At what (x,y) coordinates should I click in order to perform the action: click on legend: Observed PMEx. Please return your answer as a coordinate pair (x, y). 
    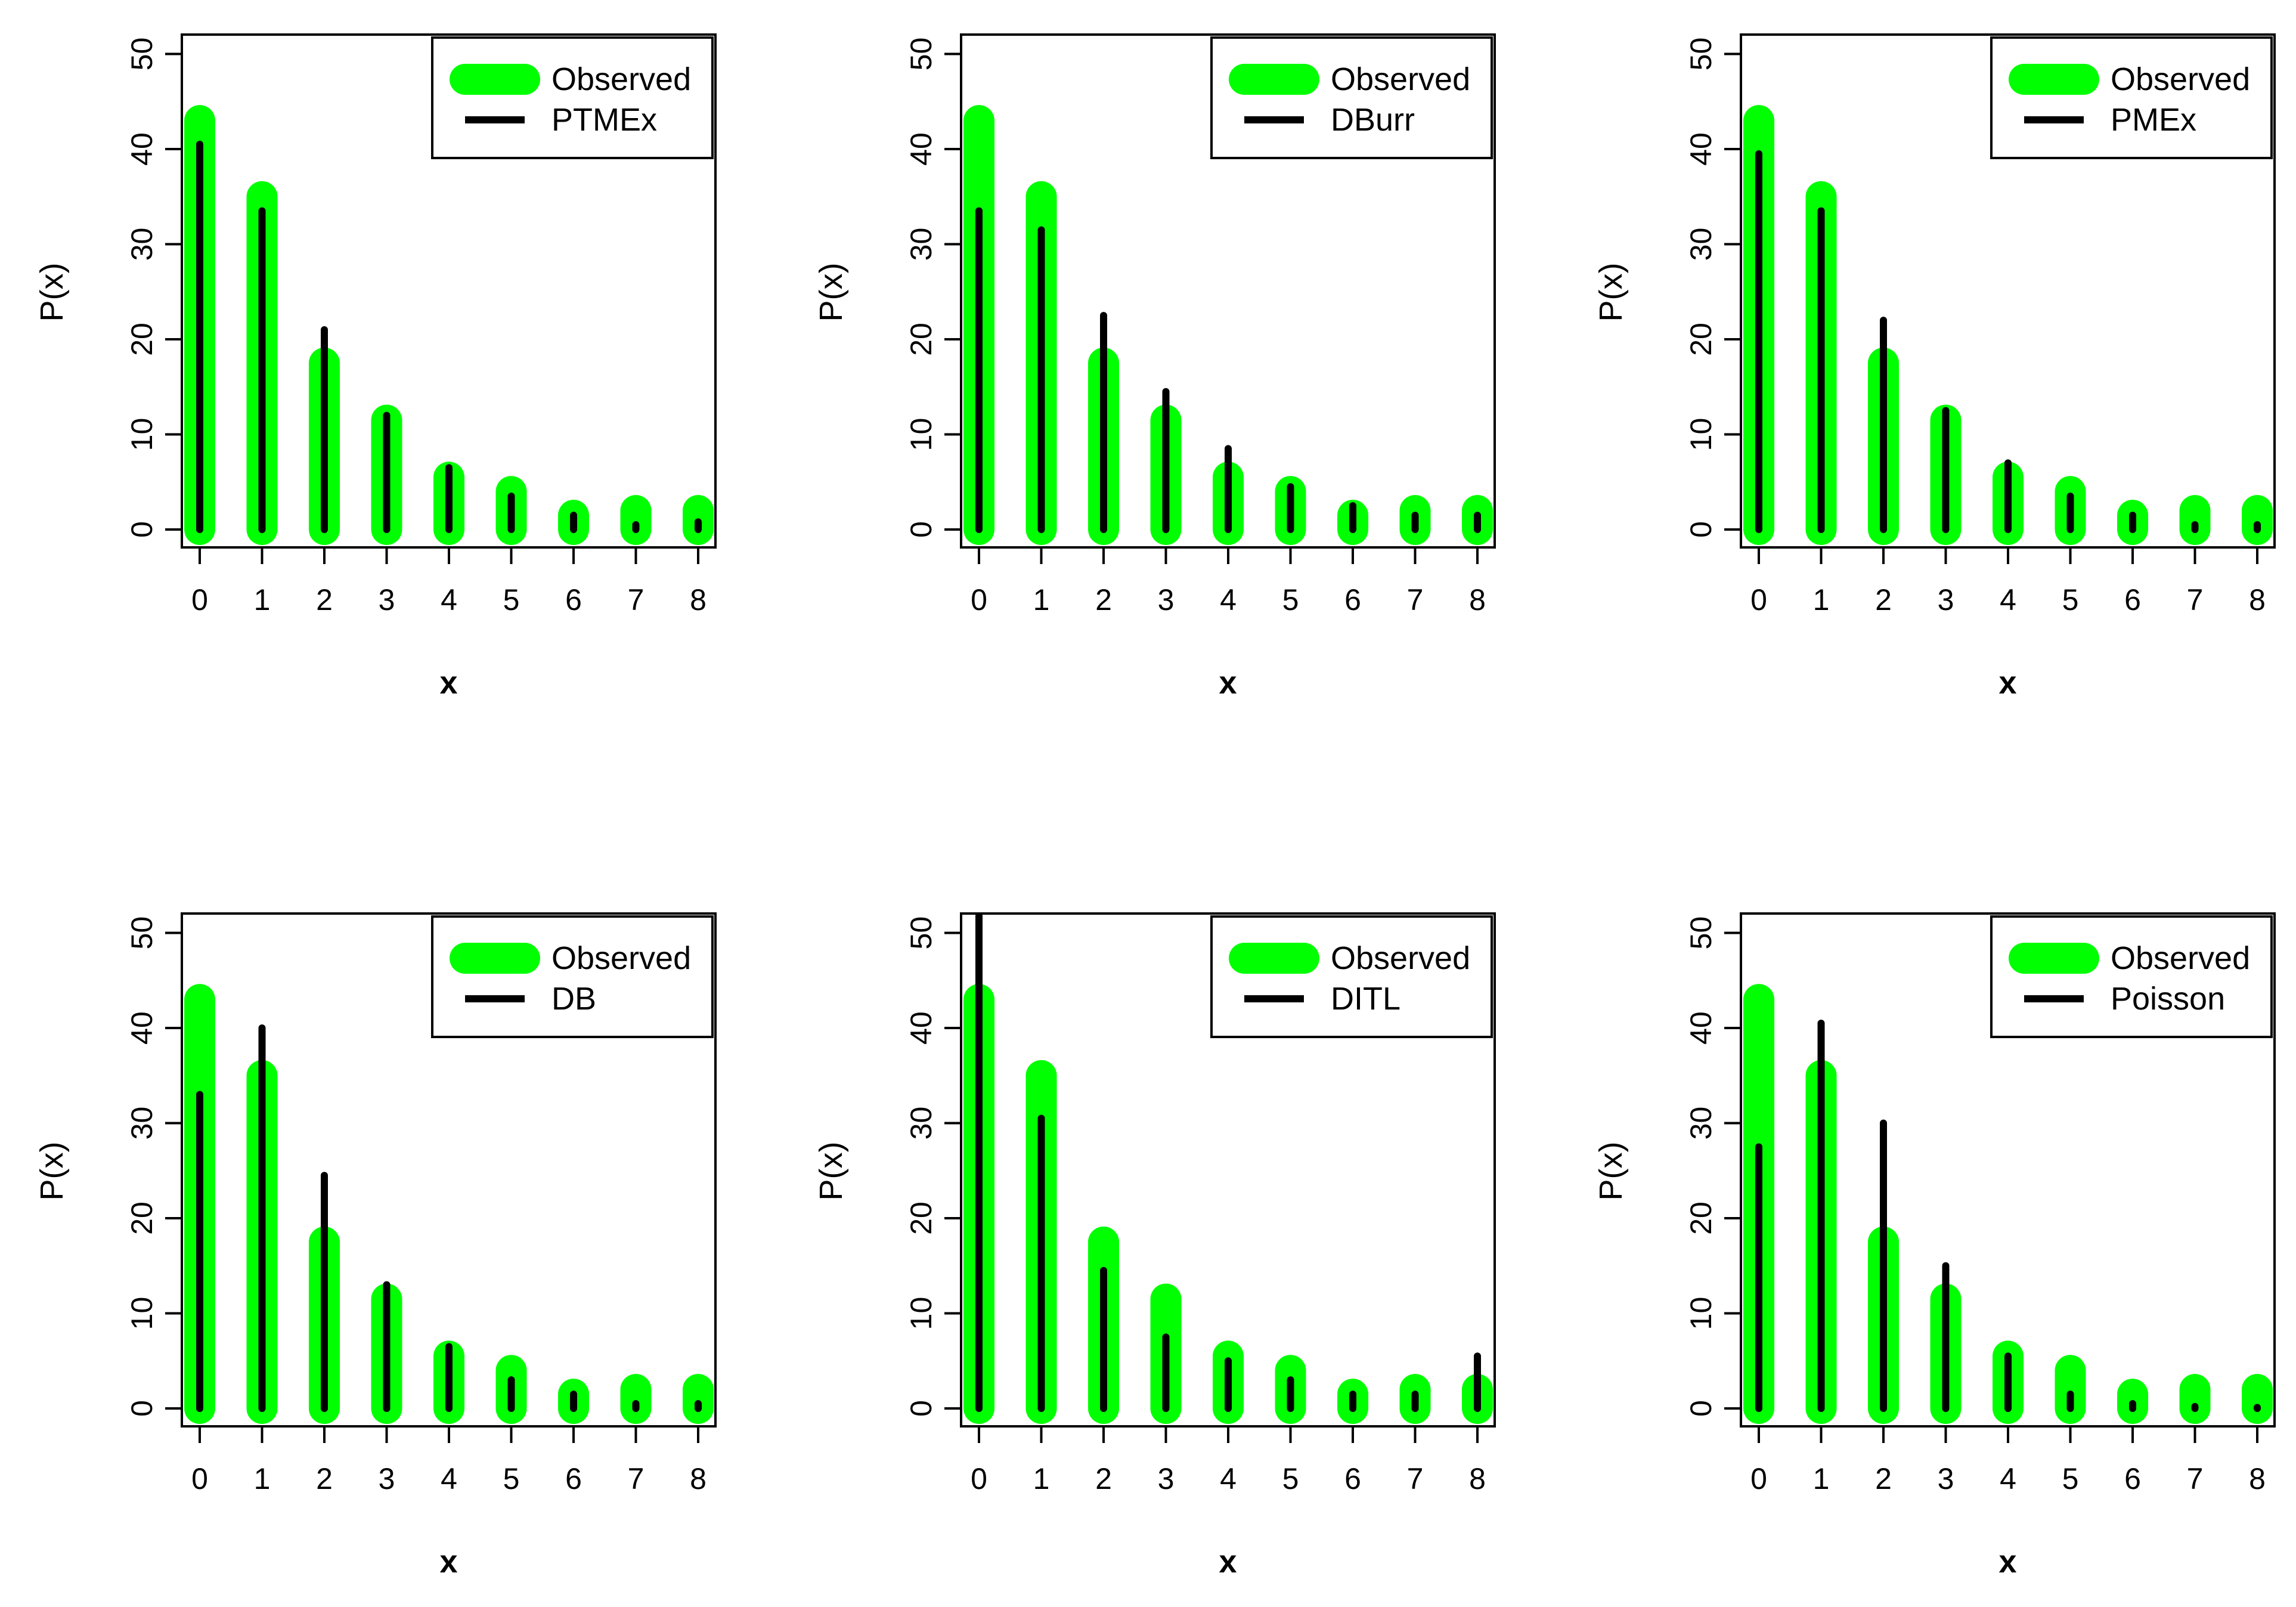
    Looking at the image, I should click on (2131, 97).